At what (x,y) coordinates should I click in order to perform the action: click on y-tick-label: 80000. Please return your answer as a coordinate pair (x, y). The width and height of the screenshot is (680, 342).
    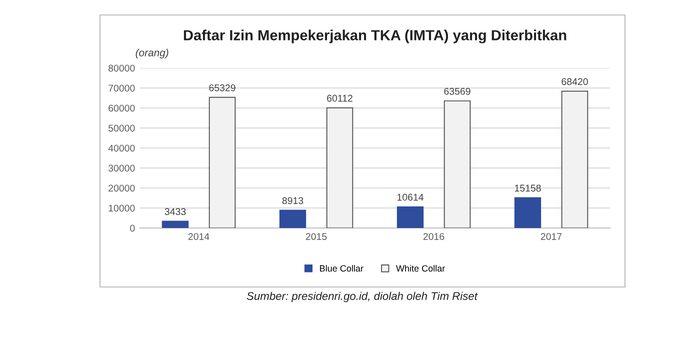
    Looking at the image, I should click on (121, 68).